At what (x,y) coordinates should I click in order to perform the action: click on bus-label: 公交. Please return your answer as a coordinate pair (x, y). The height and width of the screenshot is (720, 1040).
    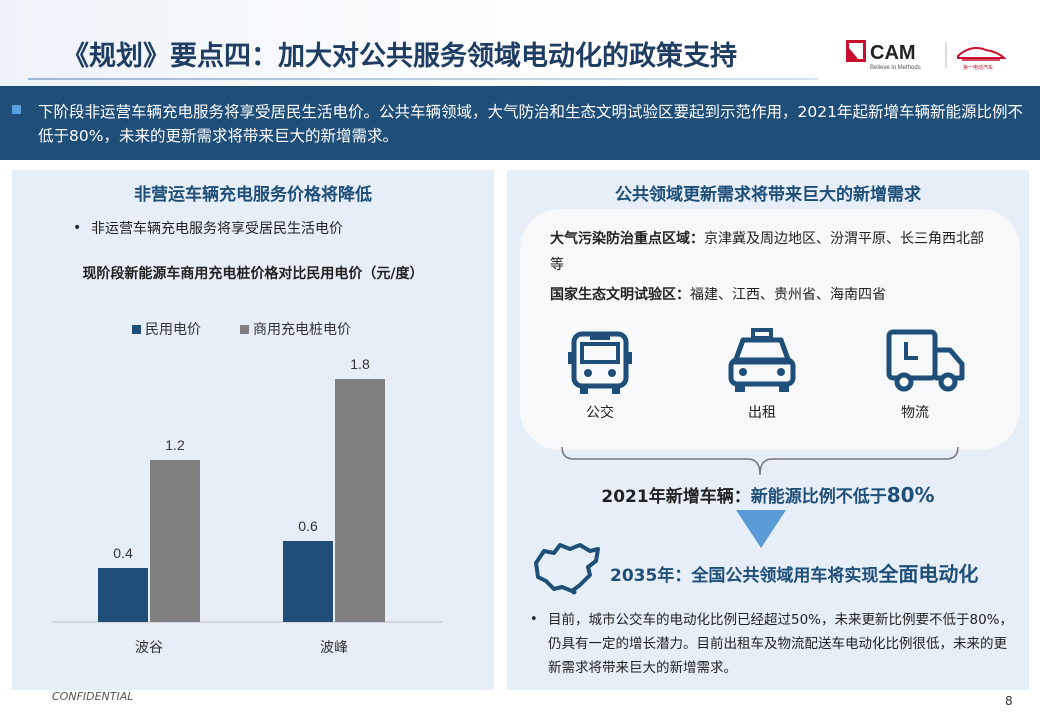
    Looking at the image, I should click on (600, 413).